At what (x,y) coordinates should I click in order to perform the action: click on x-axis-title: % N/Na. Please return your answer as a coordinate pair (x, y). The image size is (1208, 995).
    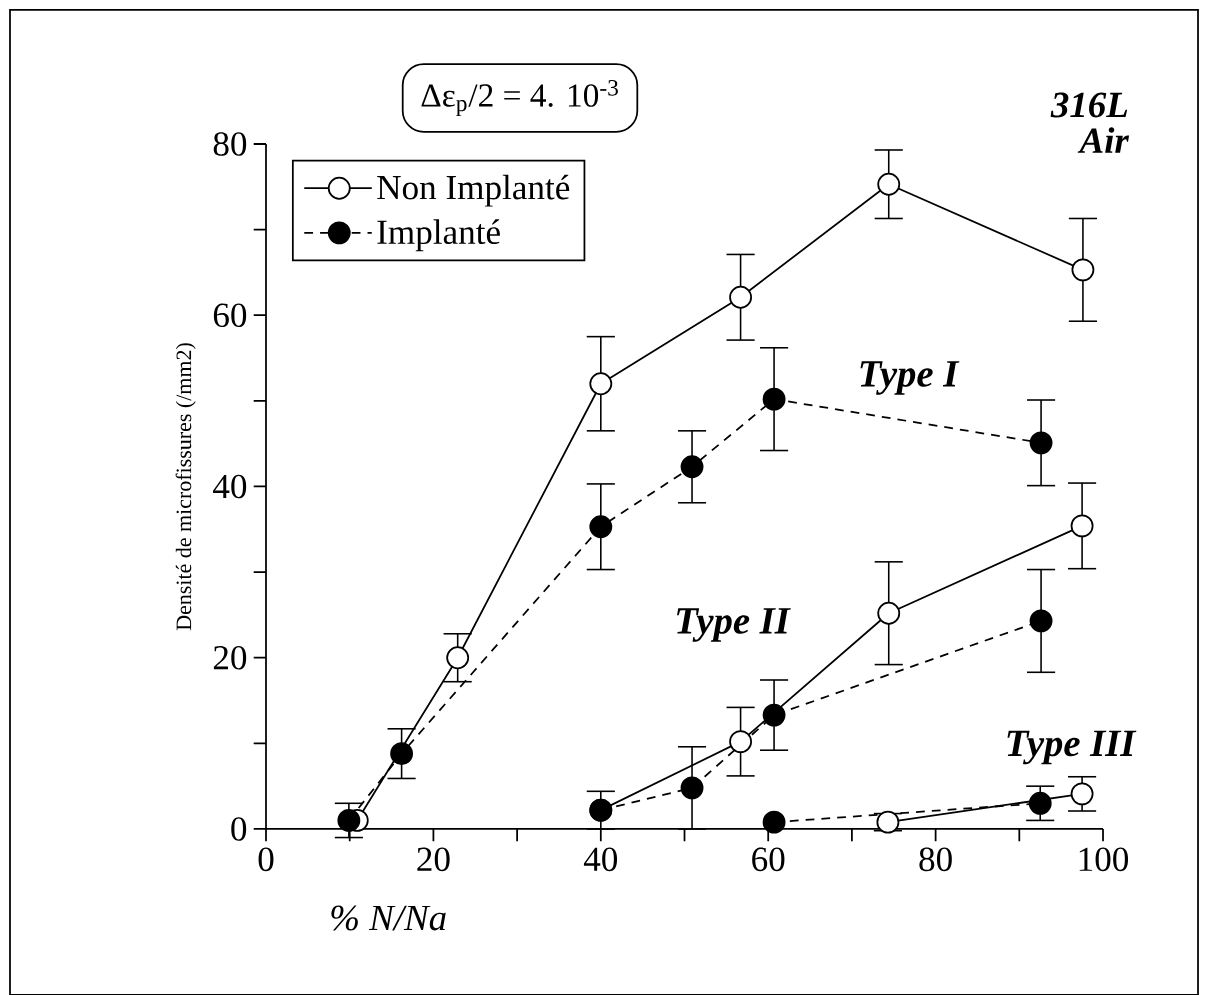
    Looking at the image, I should click on (388, 918).